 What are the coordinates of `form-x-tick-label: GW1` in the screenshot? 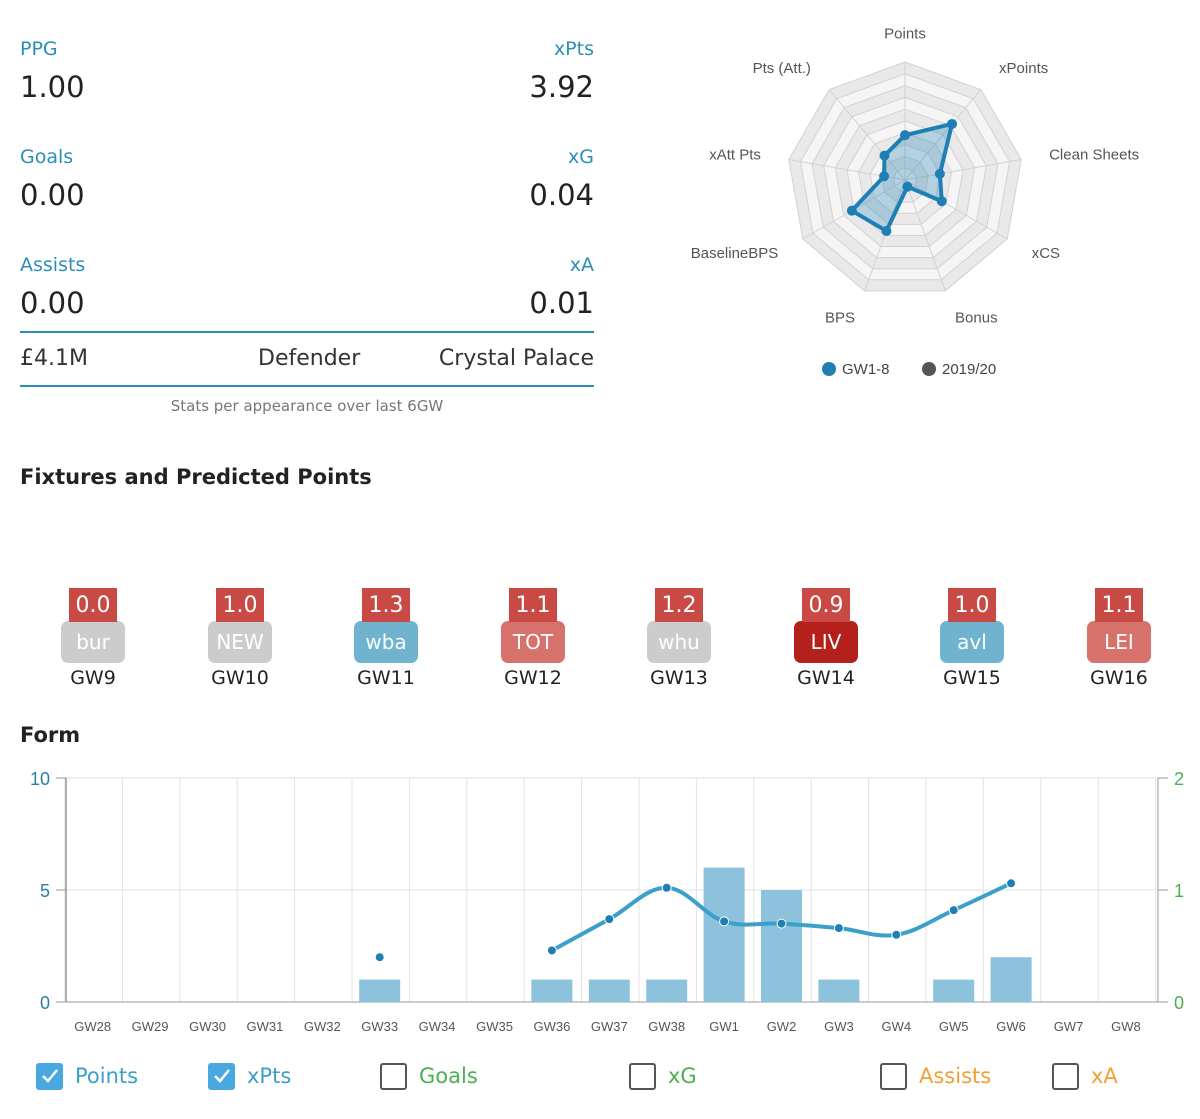 It's located at (724, 1026).